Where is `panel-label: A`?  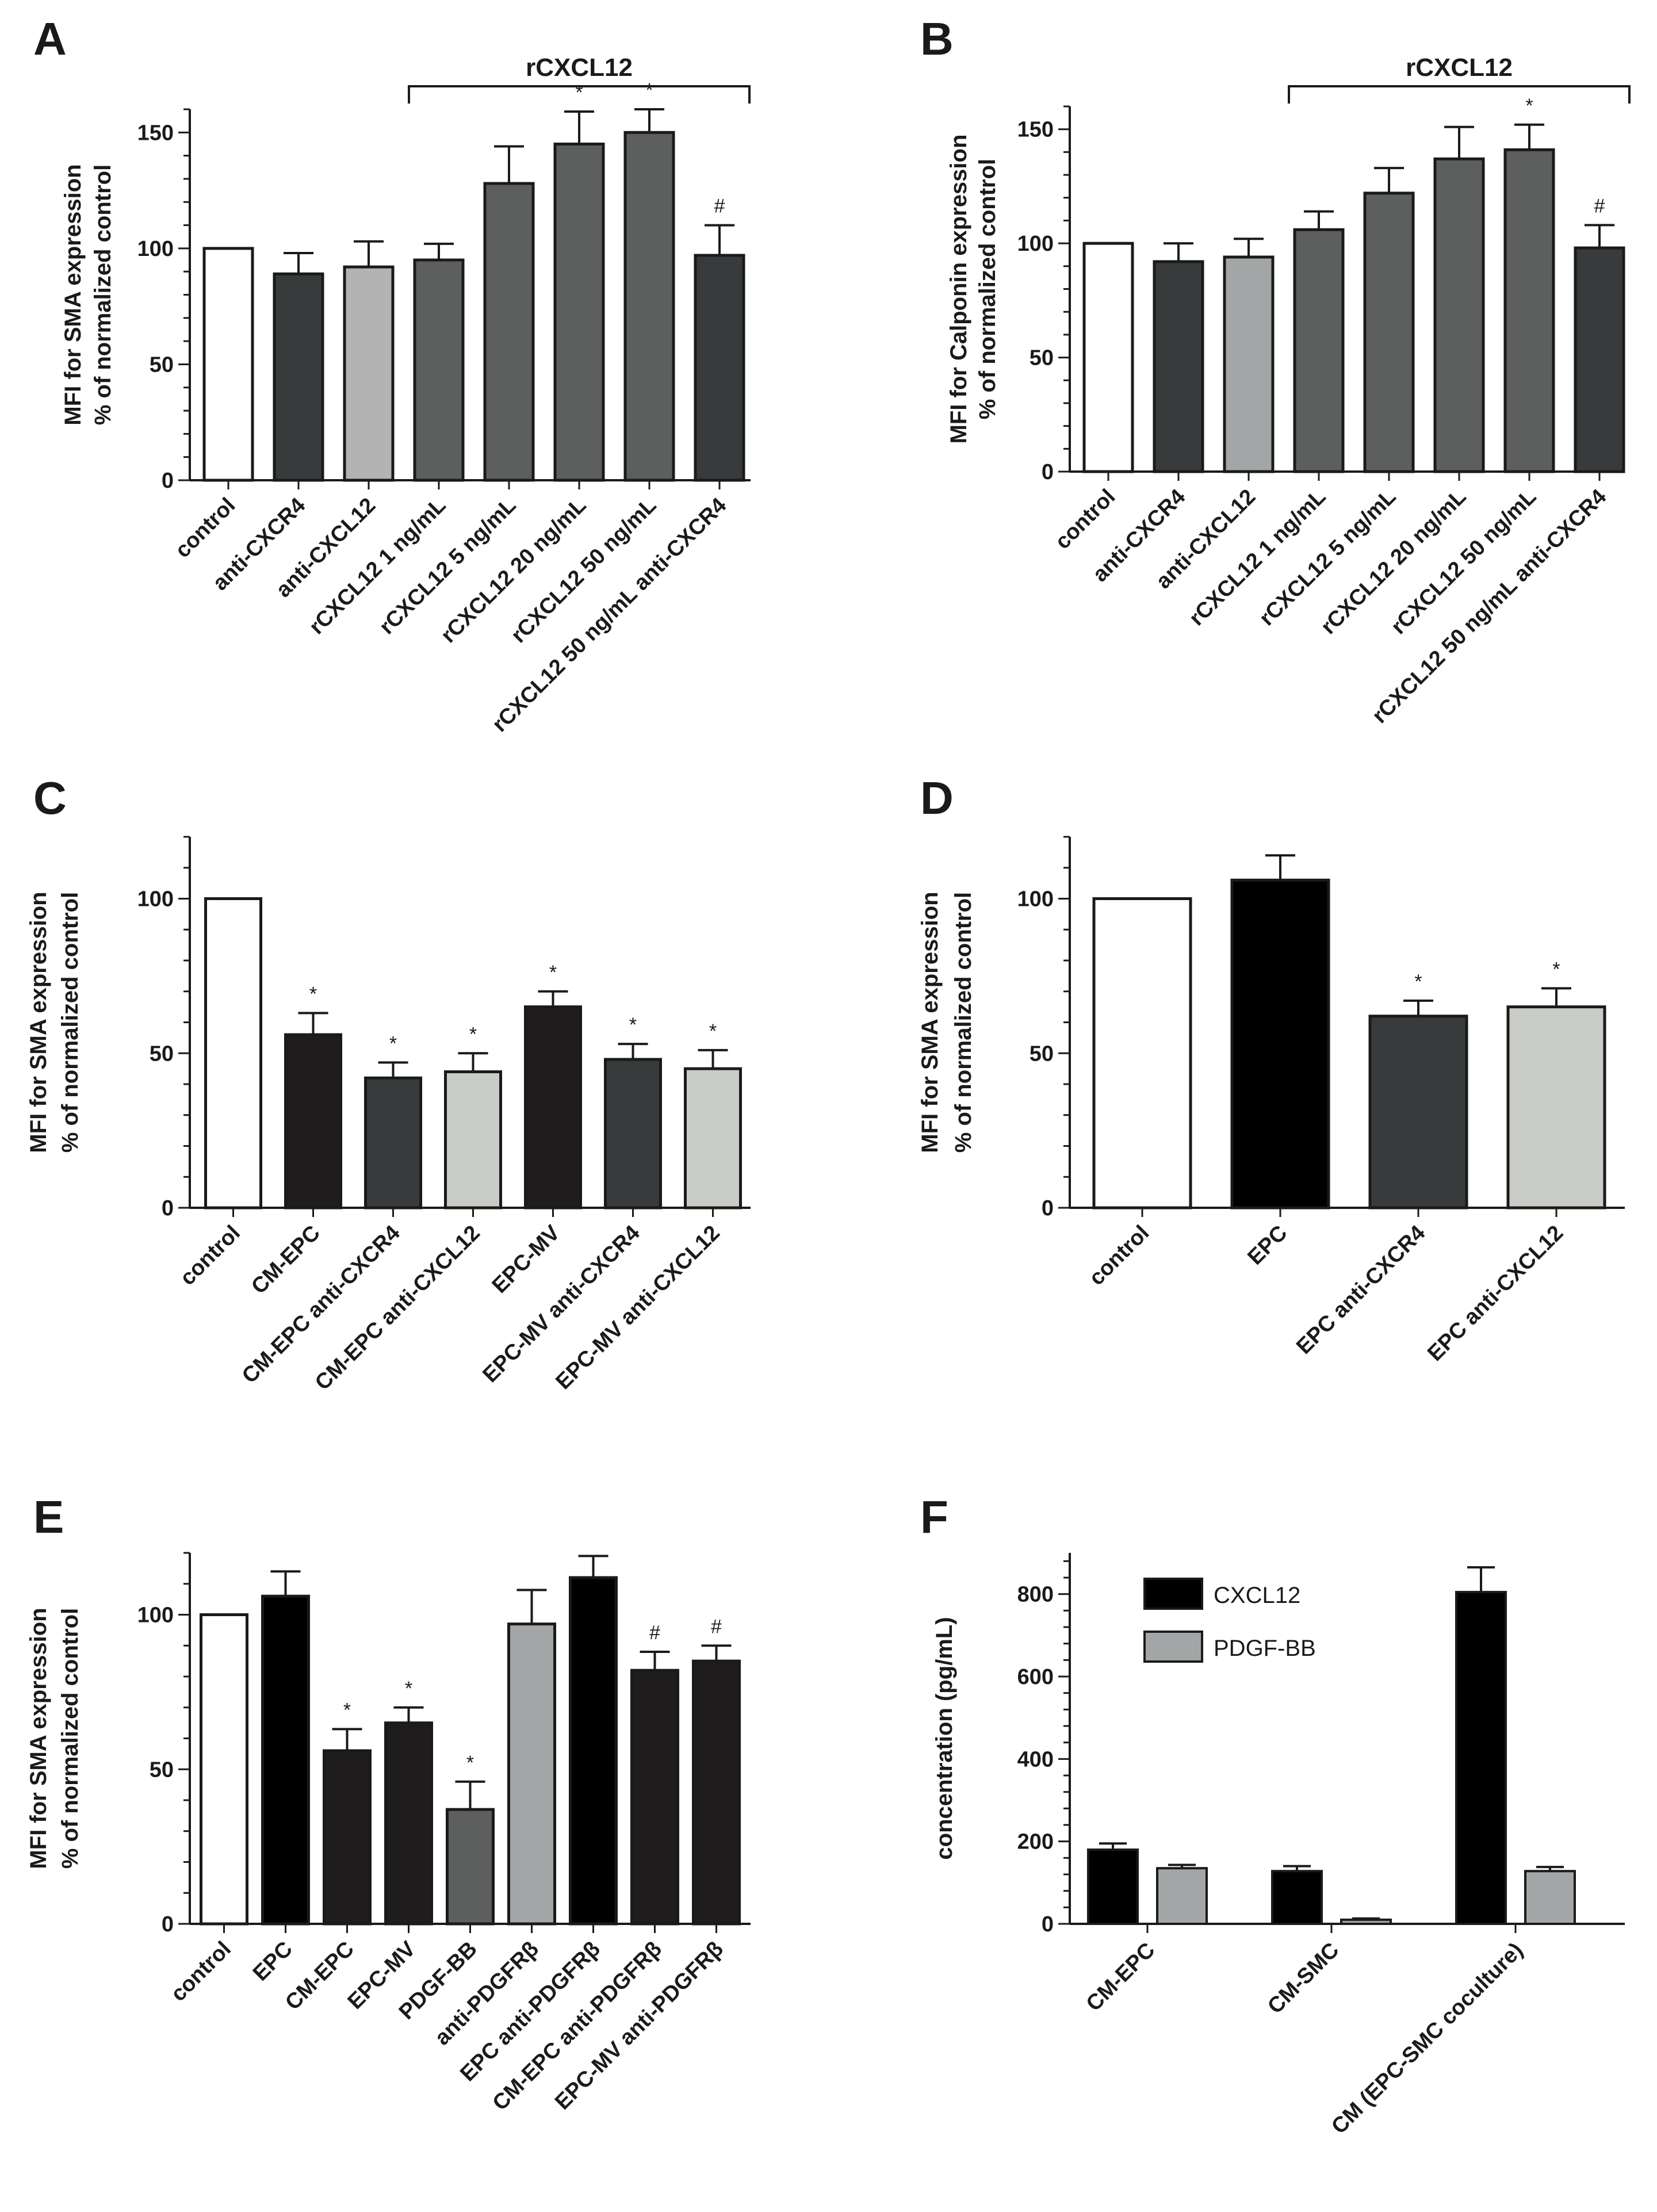 panel-label: A is located at coordinates (50, 38).